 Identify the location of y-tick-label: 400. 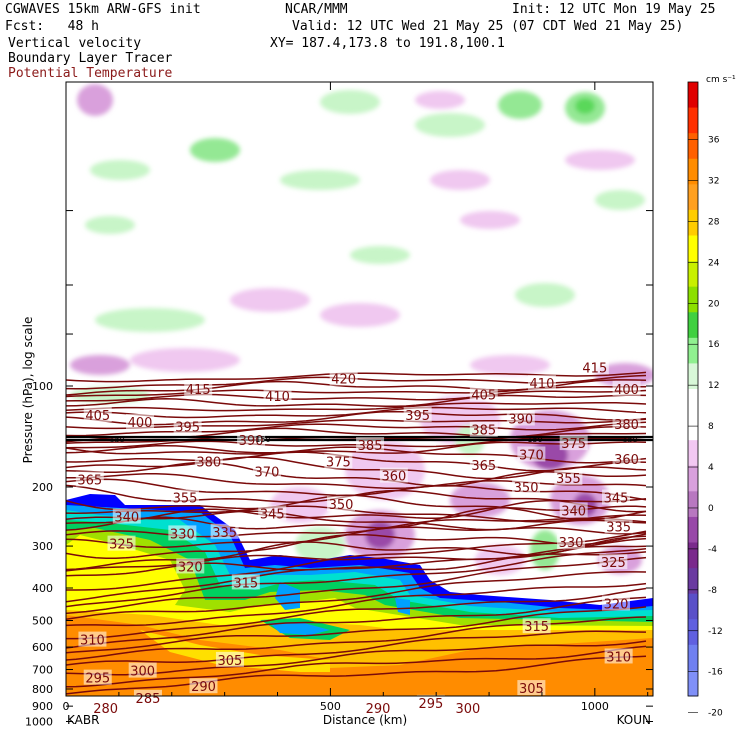
(42, 588).